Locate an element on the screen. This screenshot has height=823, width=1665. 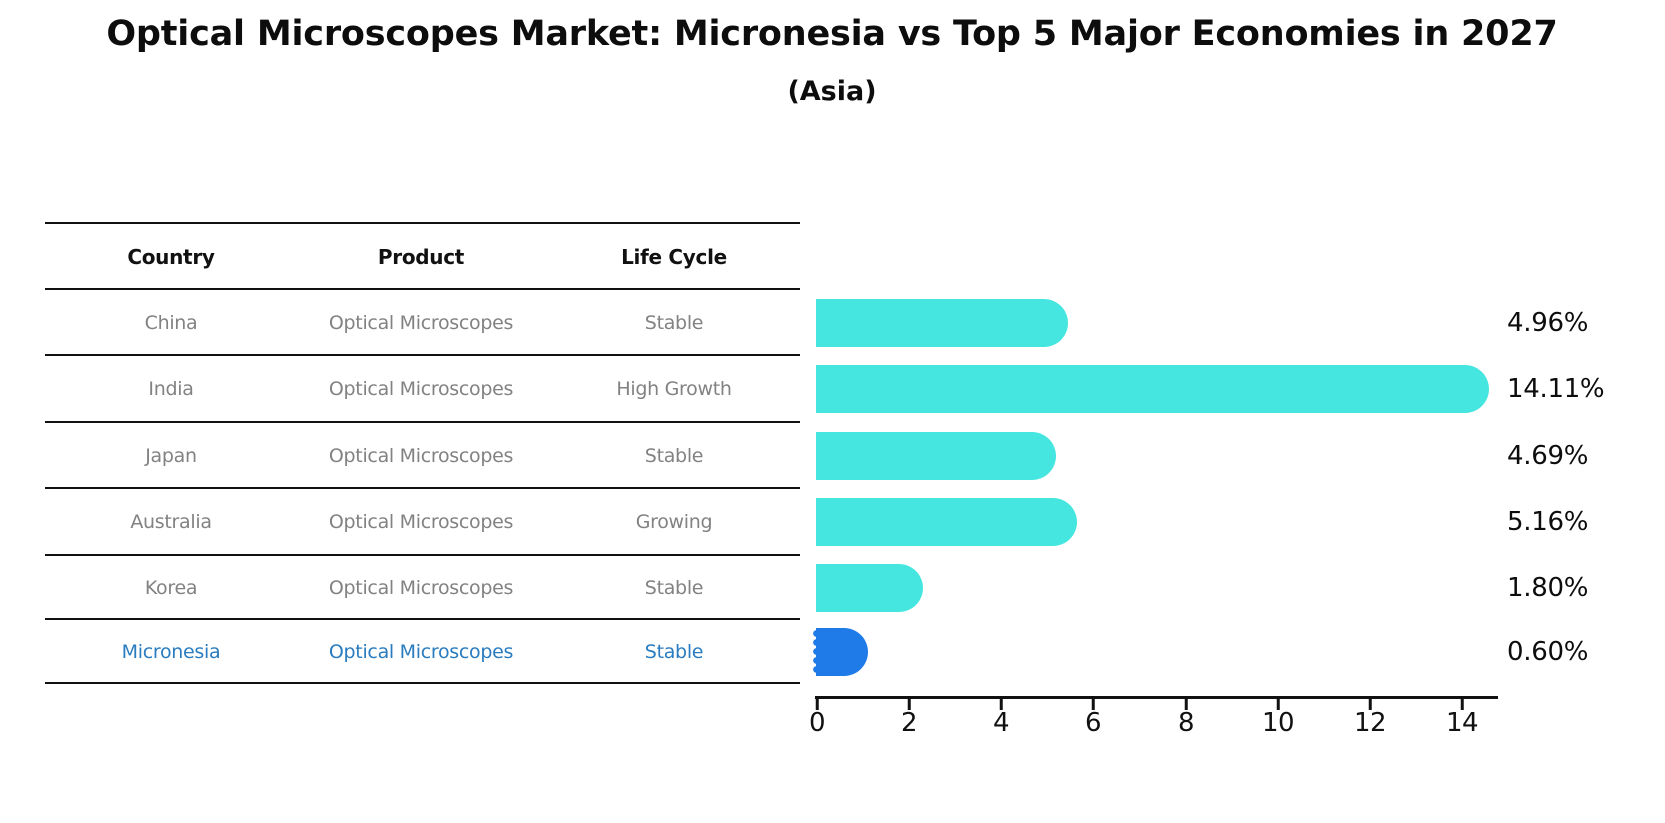
x-axis-tick-label: 10 is located at coordinates (1278, 723).